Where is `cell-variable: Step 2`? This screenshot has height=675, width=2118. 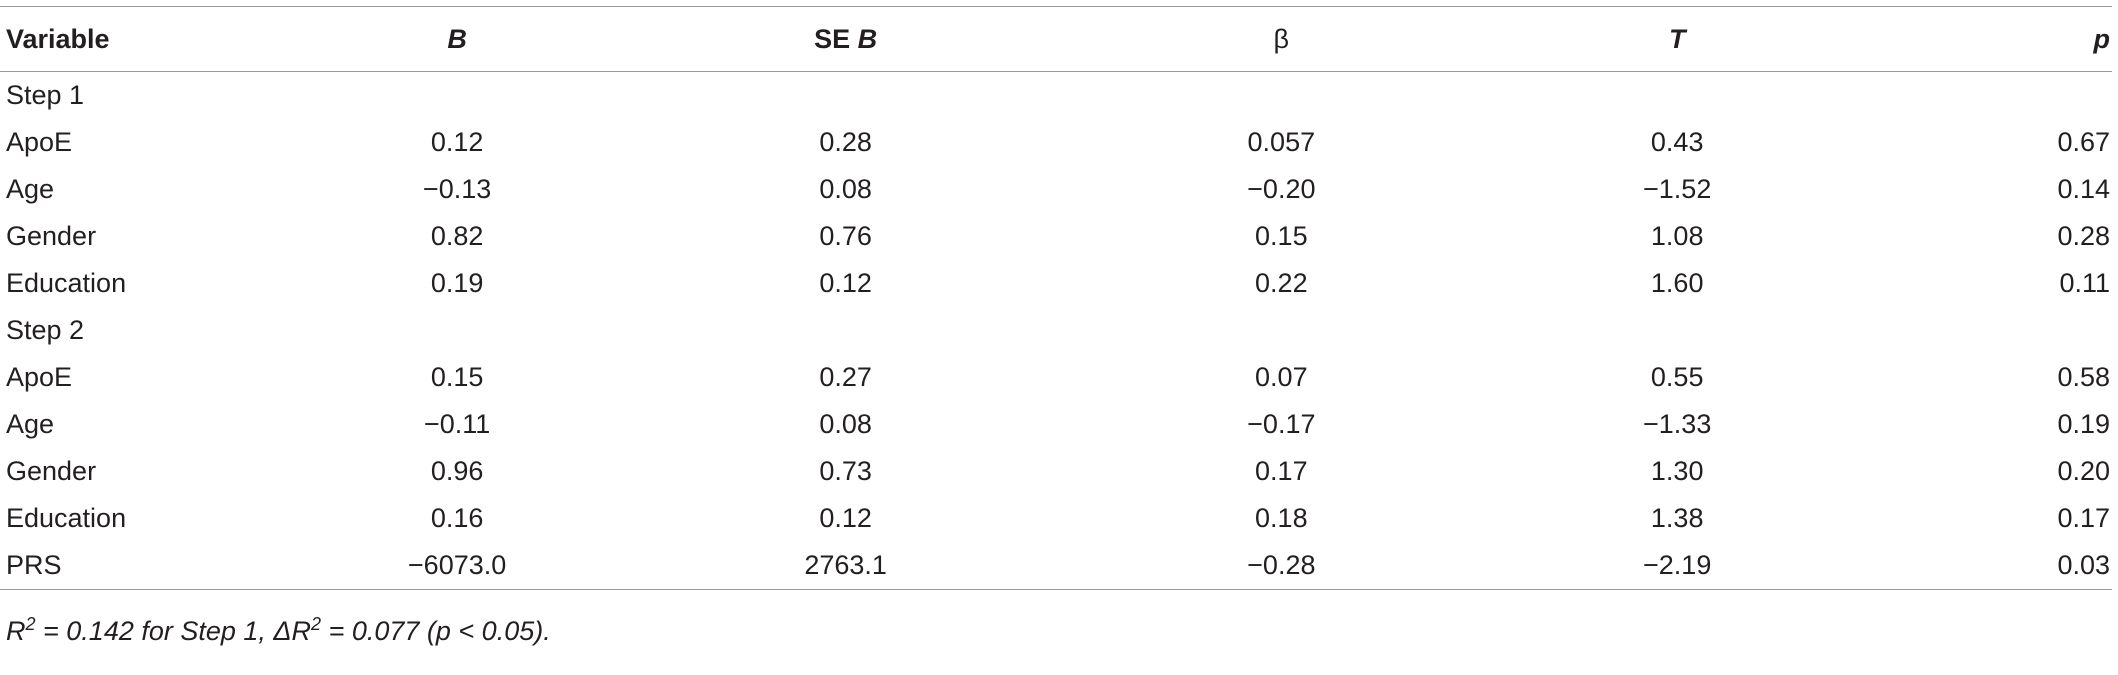 cell-variable: Step 2 is located at coordinates (45, 330).